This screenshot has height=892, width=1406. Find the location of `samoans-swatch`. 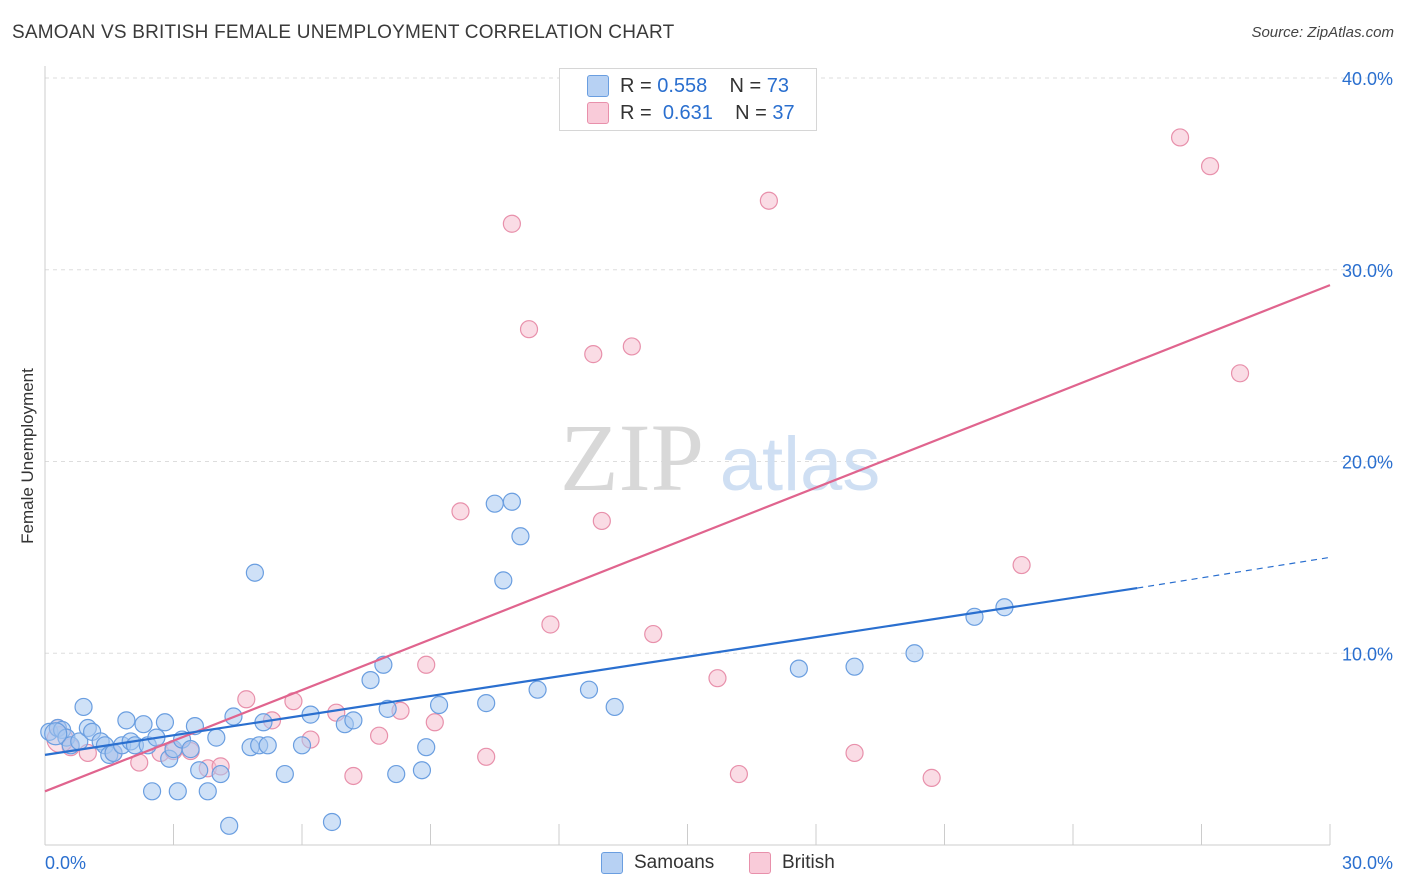

samoans-swatch is located at coordinates (598, 86).